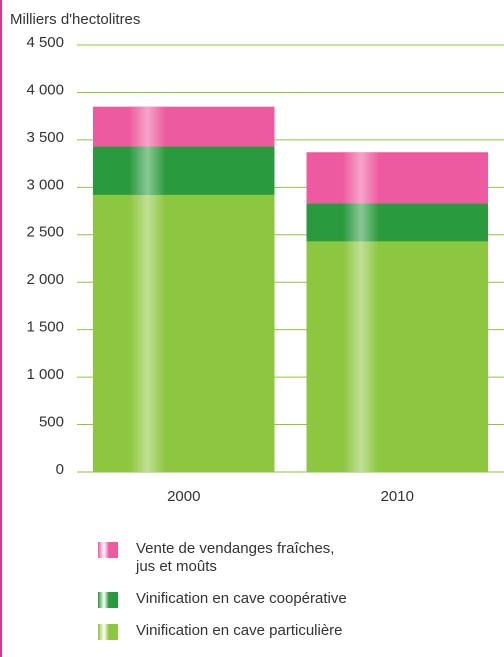 Image resolution: width=504 pixels, height=657 pixels. I want to click on legend-label: Vinification en cave particulière, so click(239, 630).